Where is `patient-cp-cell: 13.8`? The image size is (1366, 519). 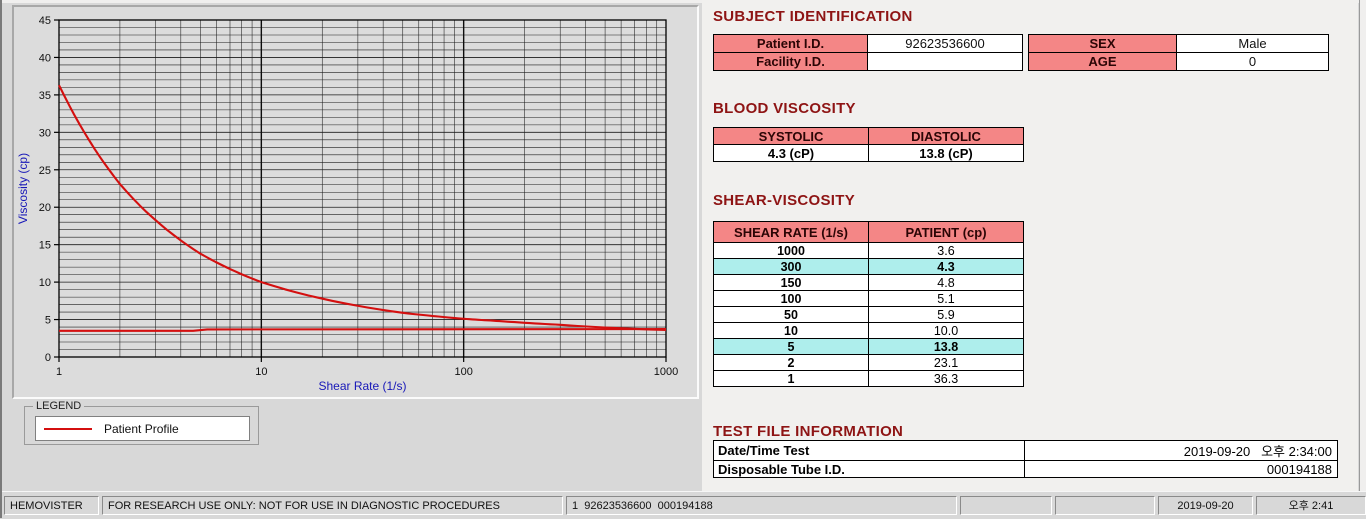 patient-cp-cell: 13.8 is located at coordinates (946, 346).